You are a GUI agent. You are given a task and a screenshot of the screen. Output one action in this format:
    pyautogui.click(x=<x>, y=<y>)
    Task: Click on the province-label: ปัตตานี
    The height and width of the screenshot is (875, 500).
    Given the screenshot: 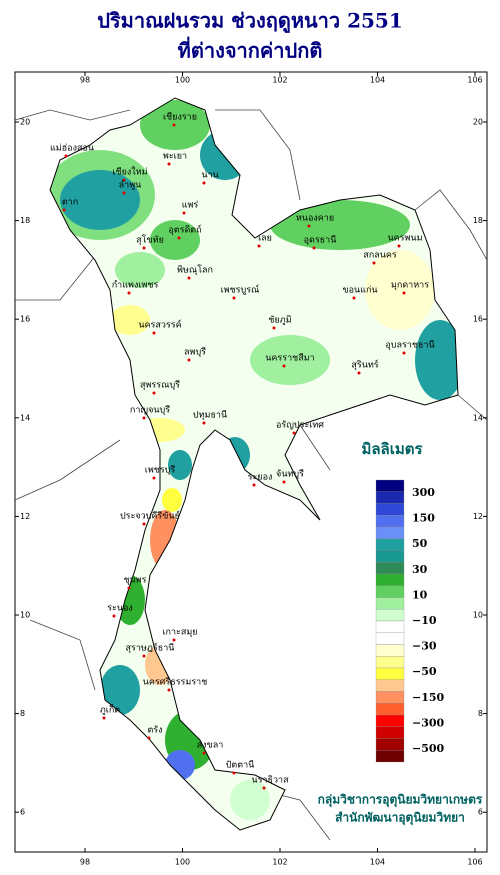 What is the action you would take?
    pyautogui.click(x=240, y=765)
    